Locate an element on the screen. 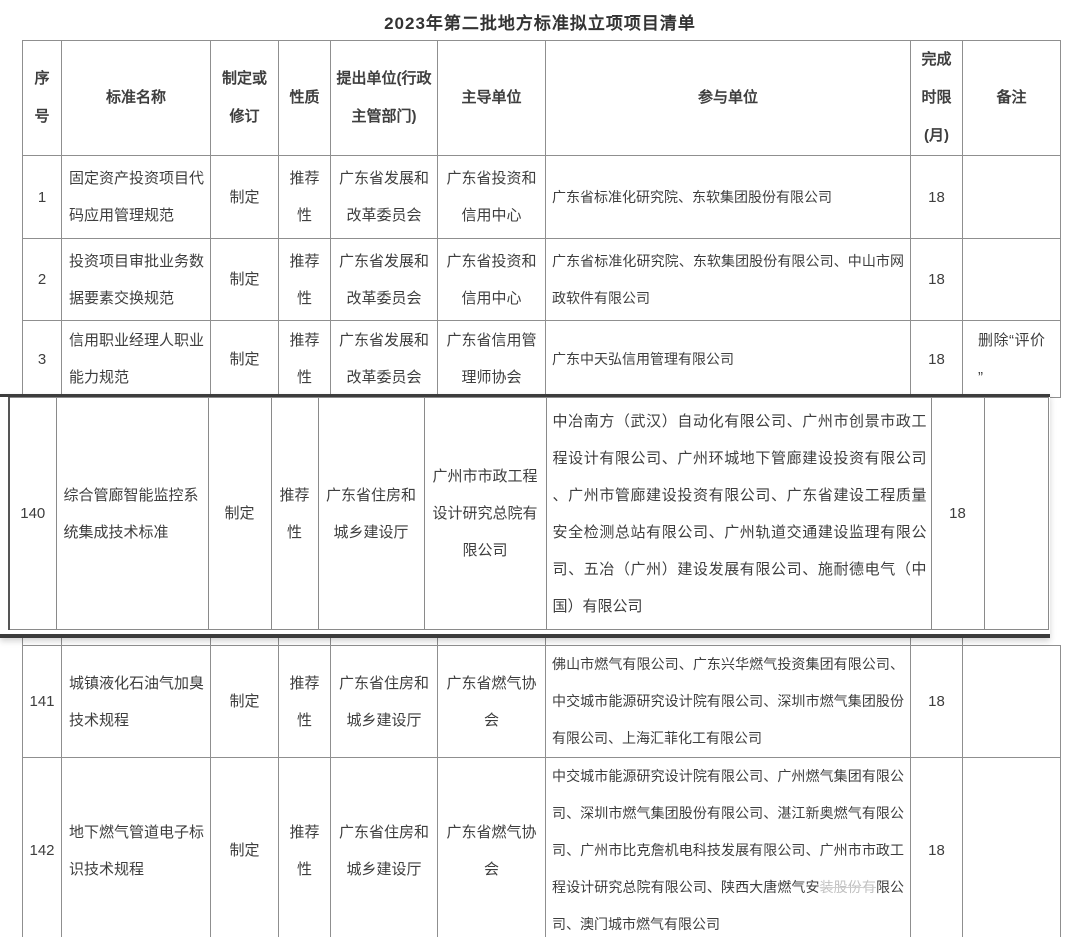  cell-leader: 广东省信用管理师协会 is located at coordinates (491, 359).